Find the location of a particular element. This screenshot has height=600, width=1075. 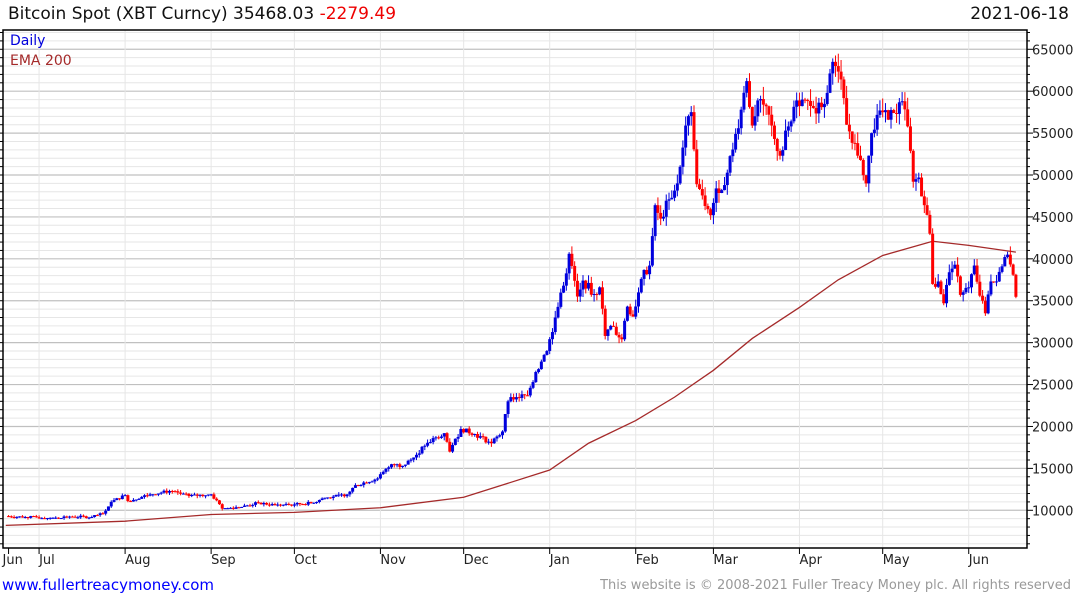

y-tick-label: 15000 is located at coordinates (1052, 469).